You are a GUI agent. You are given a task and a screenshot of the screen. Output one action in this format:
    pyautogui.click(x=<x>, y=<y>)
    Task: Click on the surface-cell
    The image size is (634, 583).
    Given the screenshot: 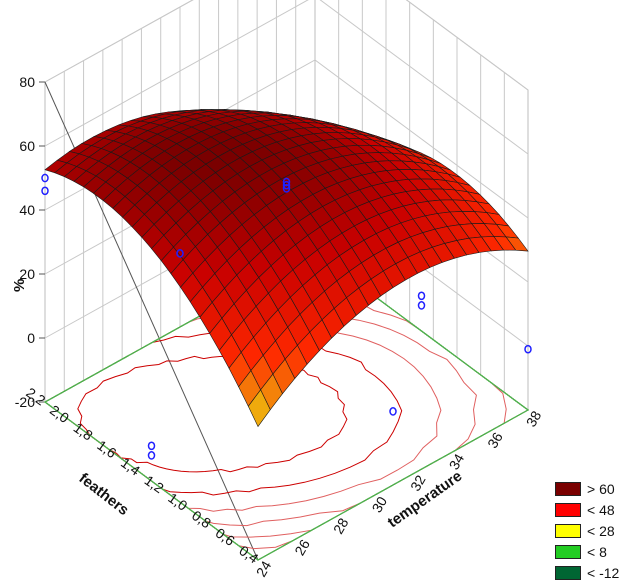 What is the action you would take?
    pyautogui.click(x=259, y=408)
    